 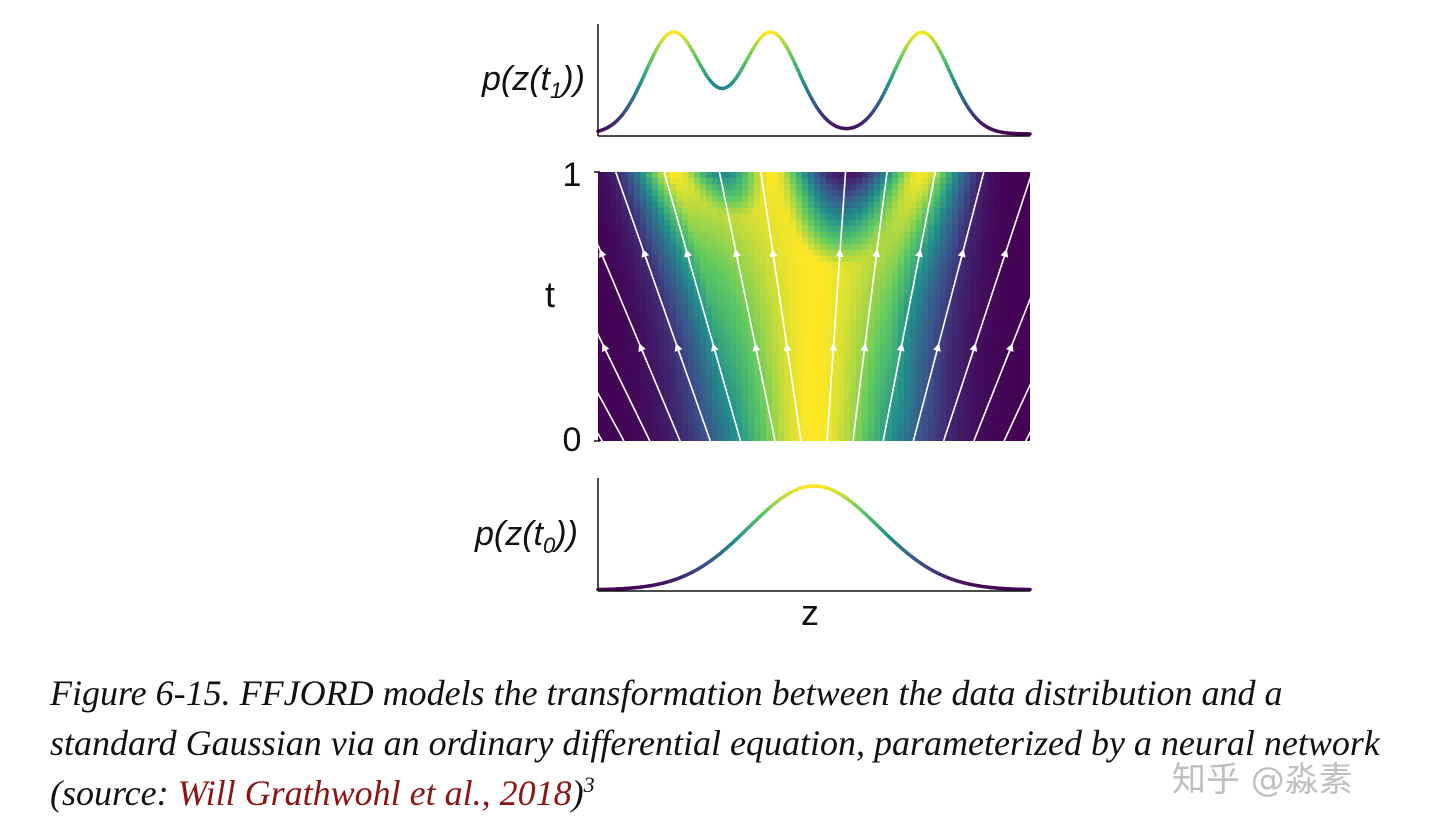 I want to click on source-link: Will Grathwohl et al., 2018, so click(x=374, y=793).